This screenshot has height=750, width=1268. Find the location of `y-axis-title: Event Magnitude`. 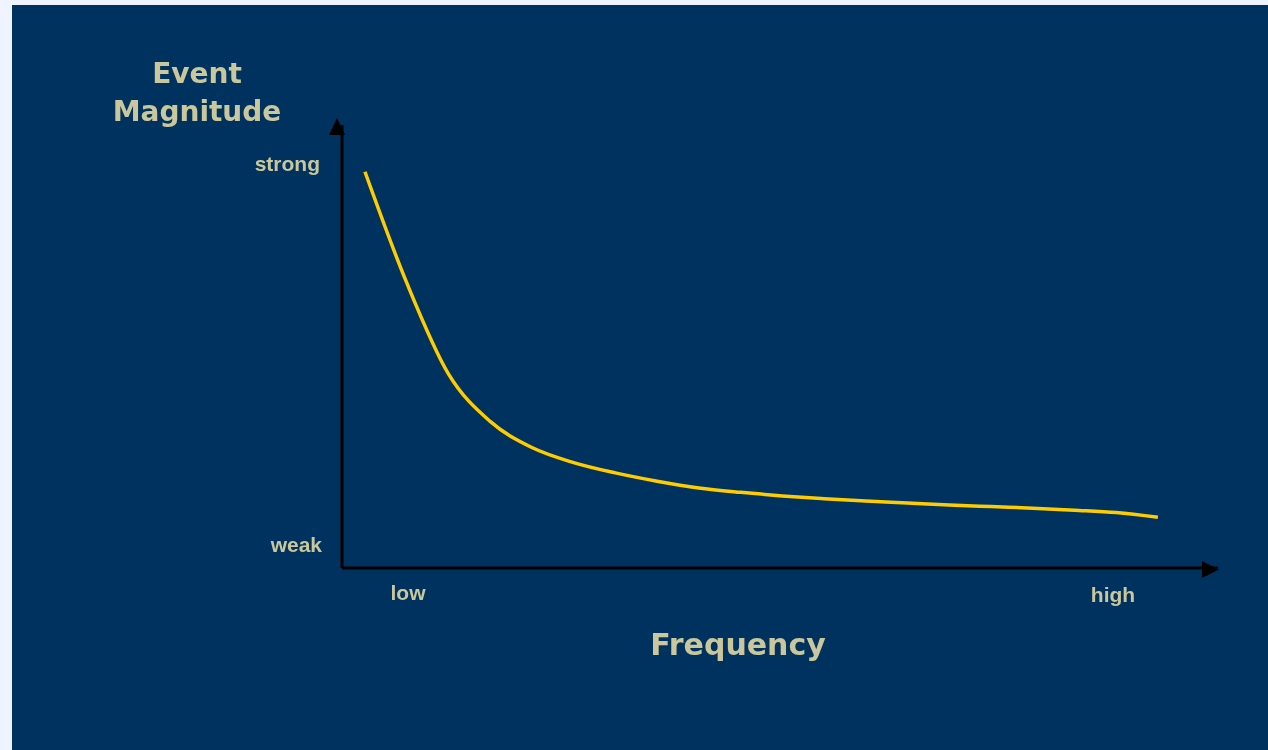

y-axis-title: Event Magnitude is located at coordinates (197, 93).